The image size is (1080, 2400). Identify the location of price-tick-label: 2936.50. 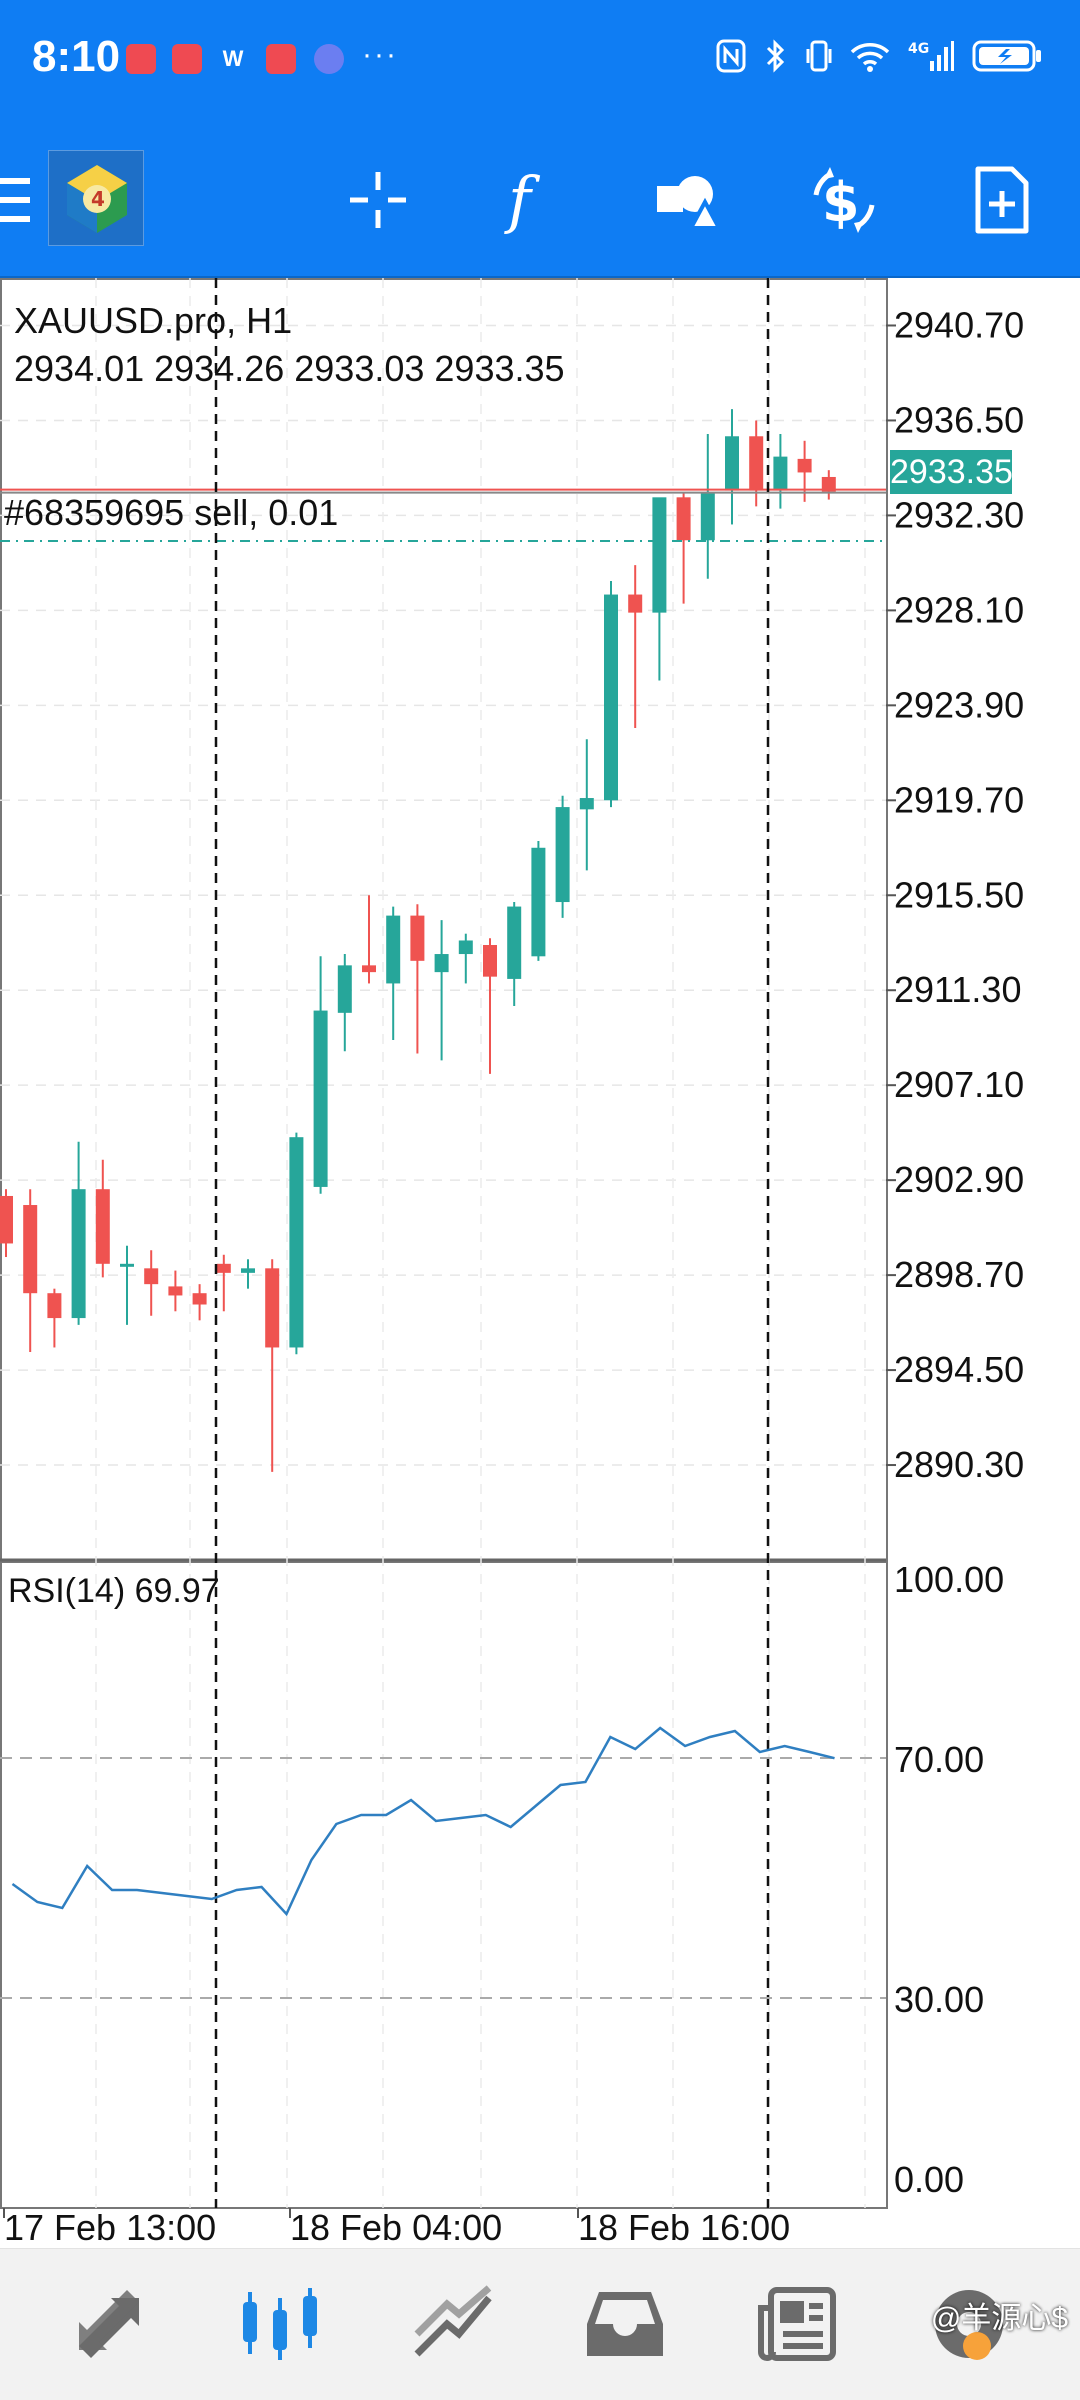
(959, 419).